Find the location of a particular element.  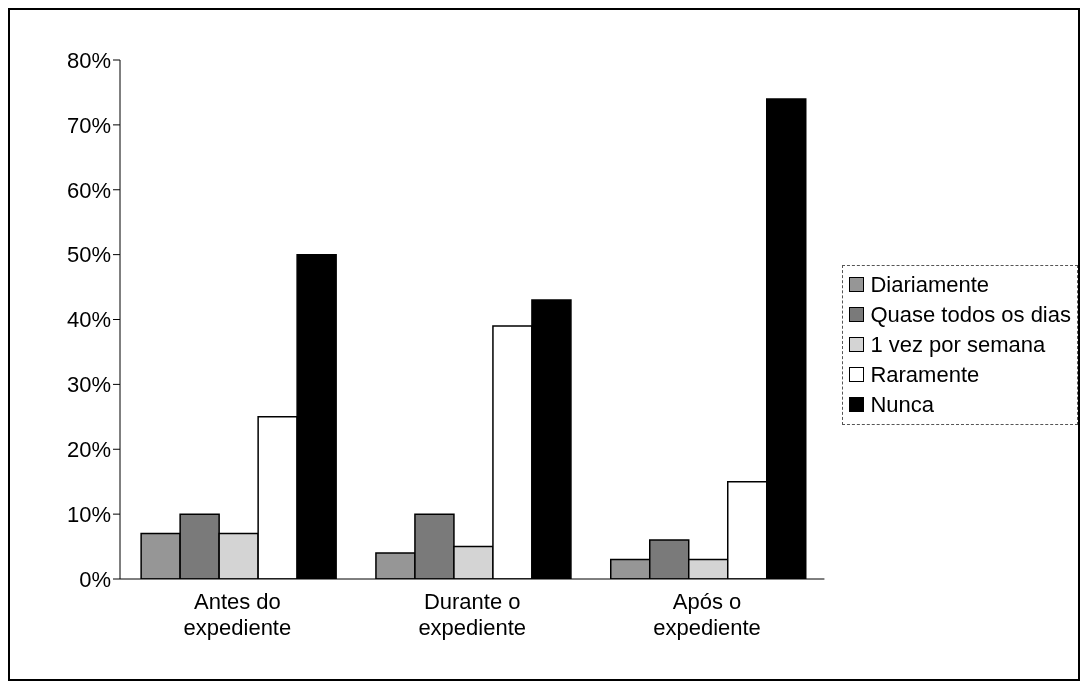

y-tick-label: 30% is located at coordinates (88, 385).